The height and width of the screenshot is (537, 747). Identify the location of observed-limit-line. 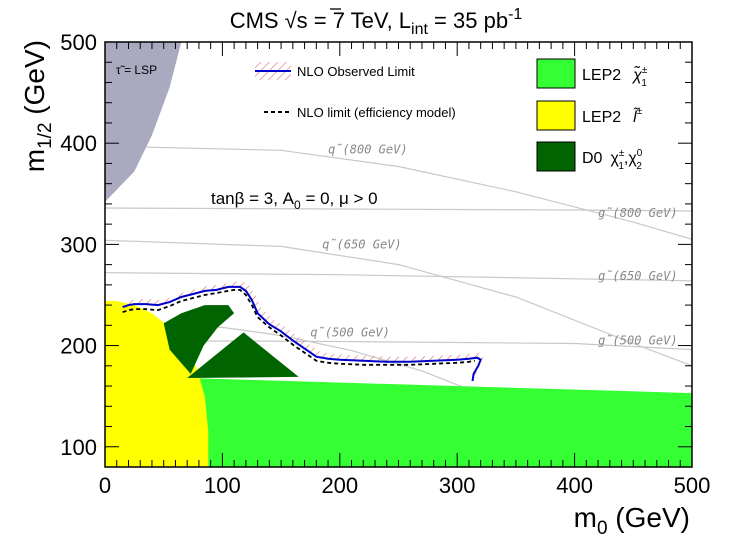
(302, 333).